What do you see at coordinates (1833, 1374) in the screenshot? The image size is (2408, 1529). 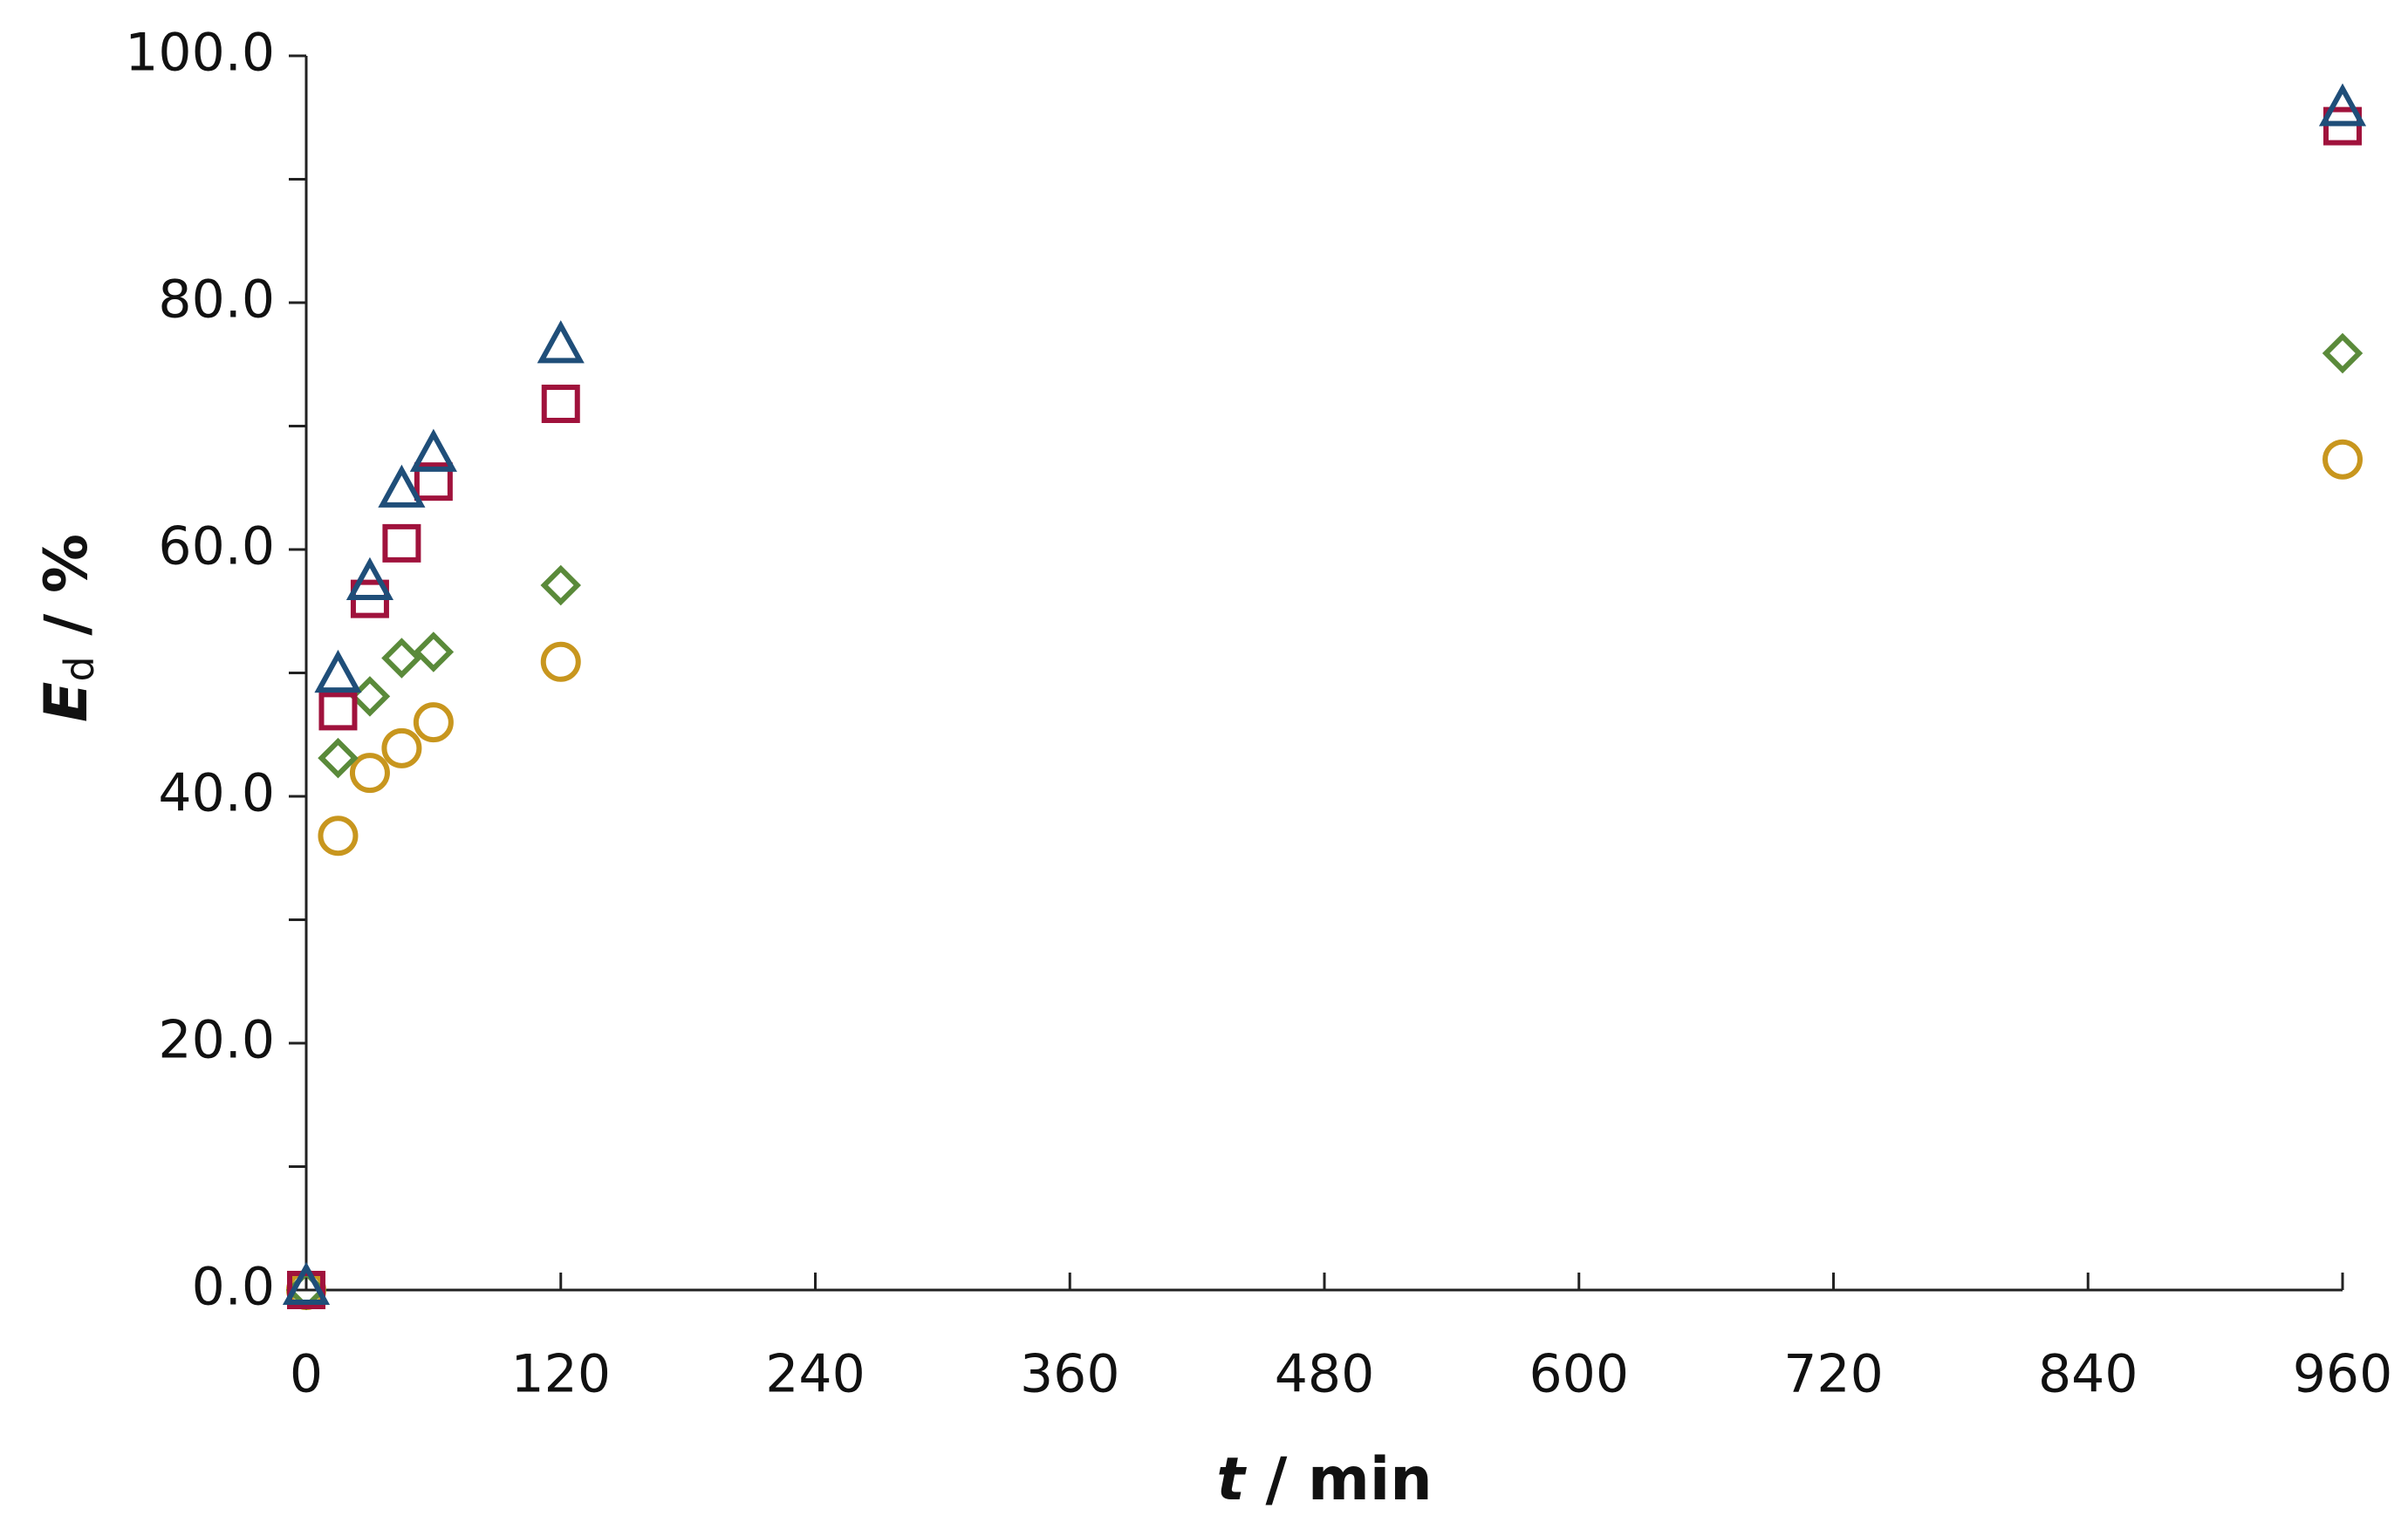 I see `x-tick-label: 720` at bounding box center [1833, 1374].